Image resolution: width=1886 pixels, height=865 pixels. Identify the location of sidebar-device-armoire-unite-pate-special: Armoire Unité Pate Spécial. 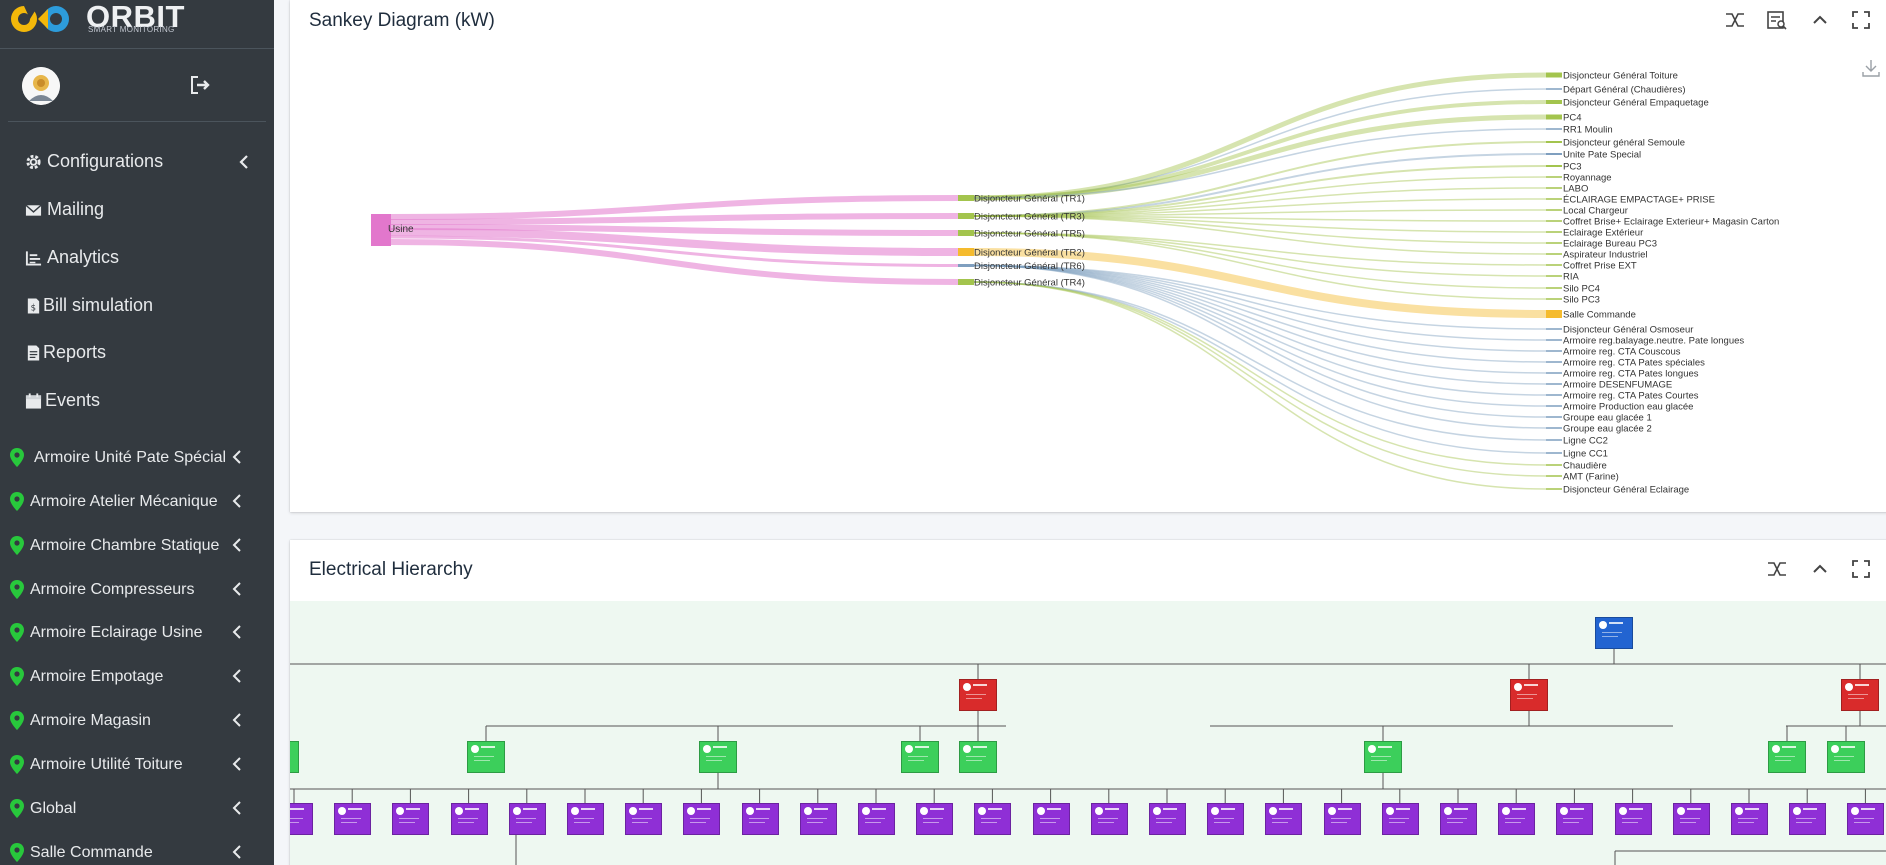
(137, 458).